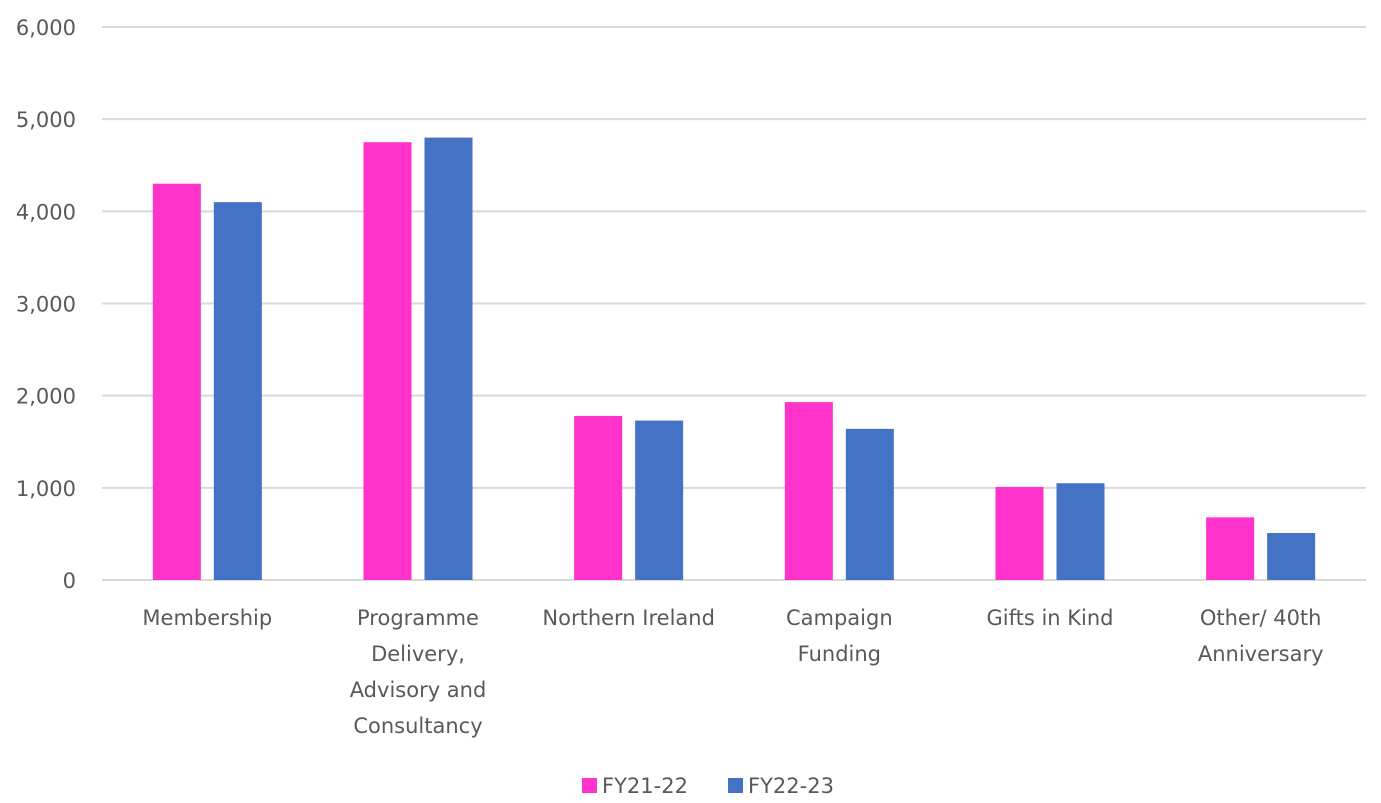 The image size is (1381, 803). I want to click on category-label: Northern Ireland, so click(628, 618).